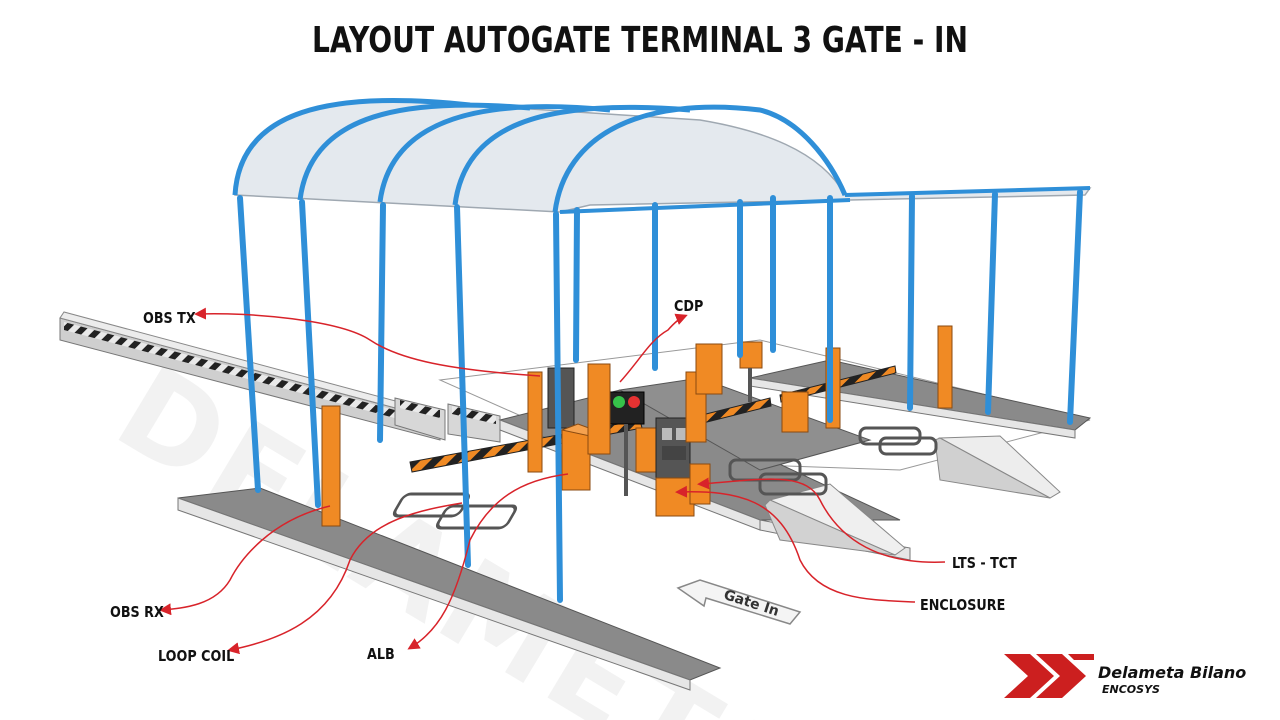 The height and width of the screenshot is (720, 1280). Describe the element at coordinates (196, 656) in the screenshot. I see `callout-loop-coil: LOOP COIL` at that location.